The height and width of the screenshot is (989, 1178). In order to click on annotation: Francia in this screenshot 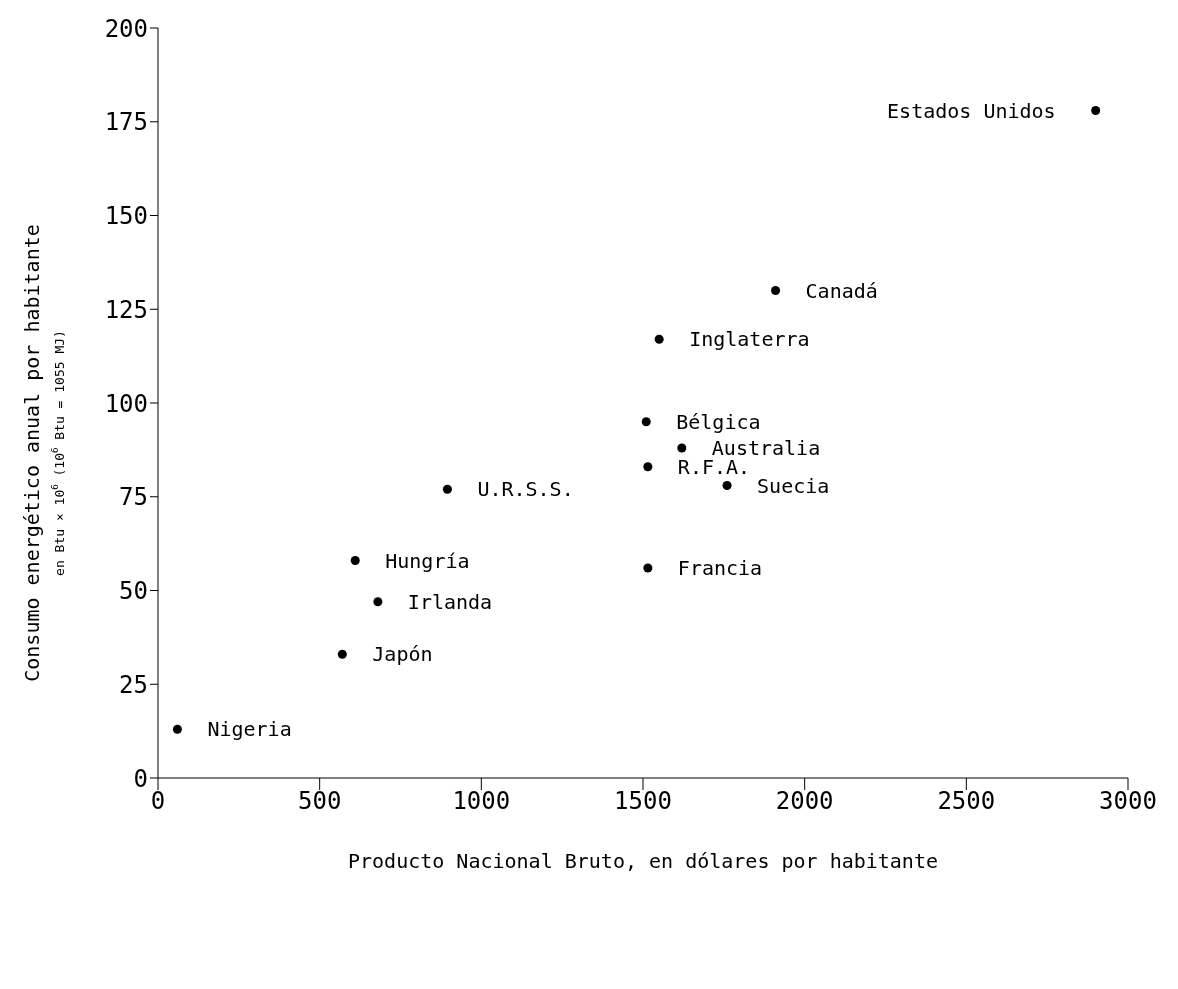, I will do `click(720, 568)`.